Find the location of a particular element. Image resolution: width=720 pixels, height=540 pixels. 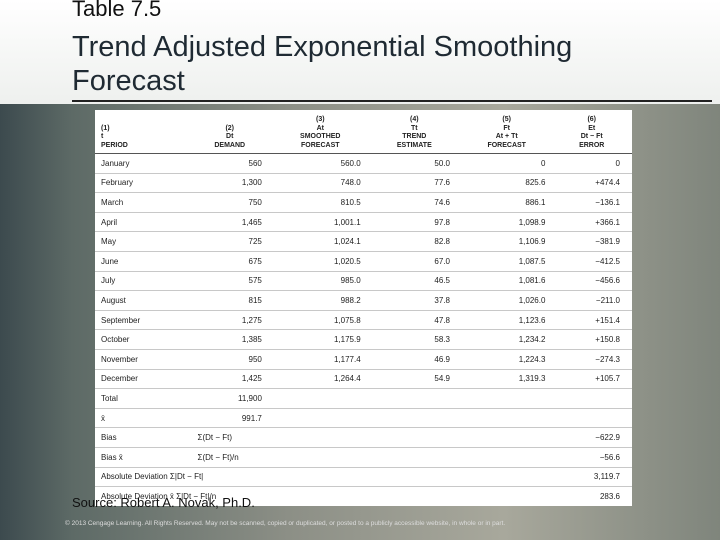

cell: 1,385 is located at coordinates (232, 339).